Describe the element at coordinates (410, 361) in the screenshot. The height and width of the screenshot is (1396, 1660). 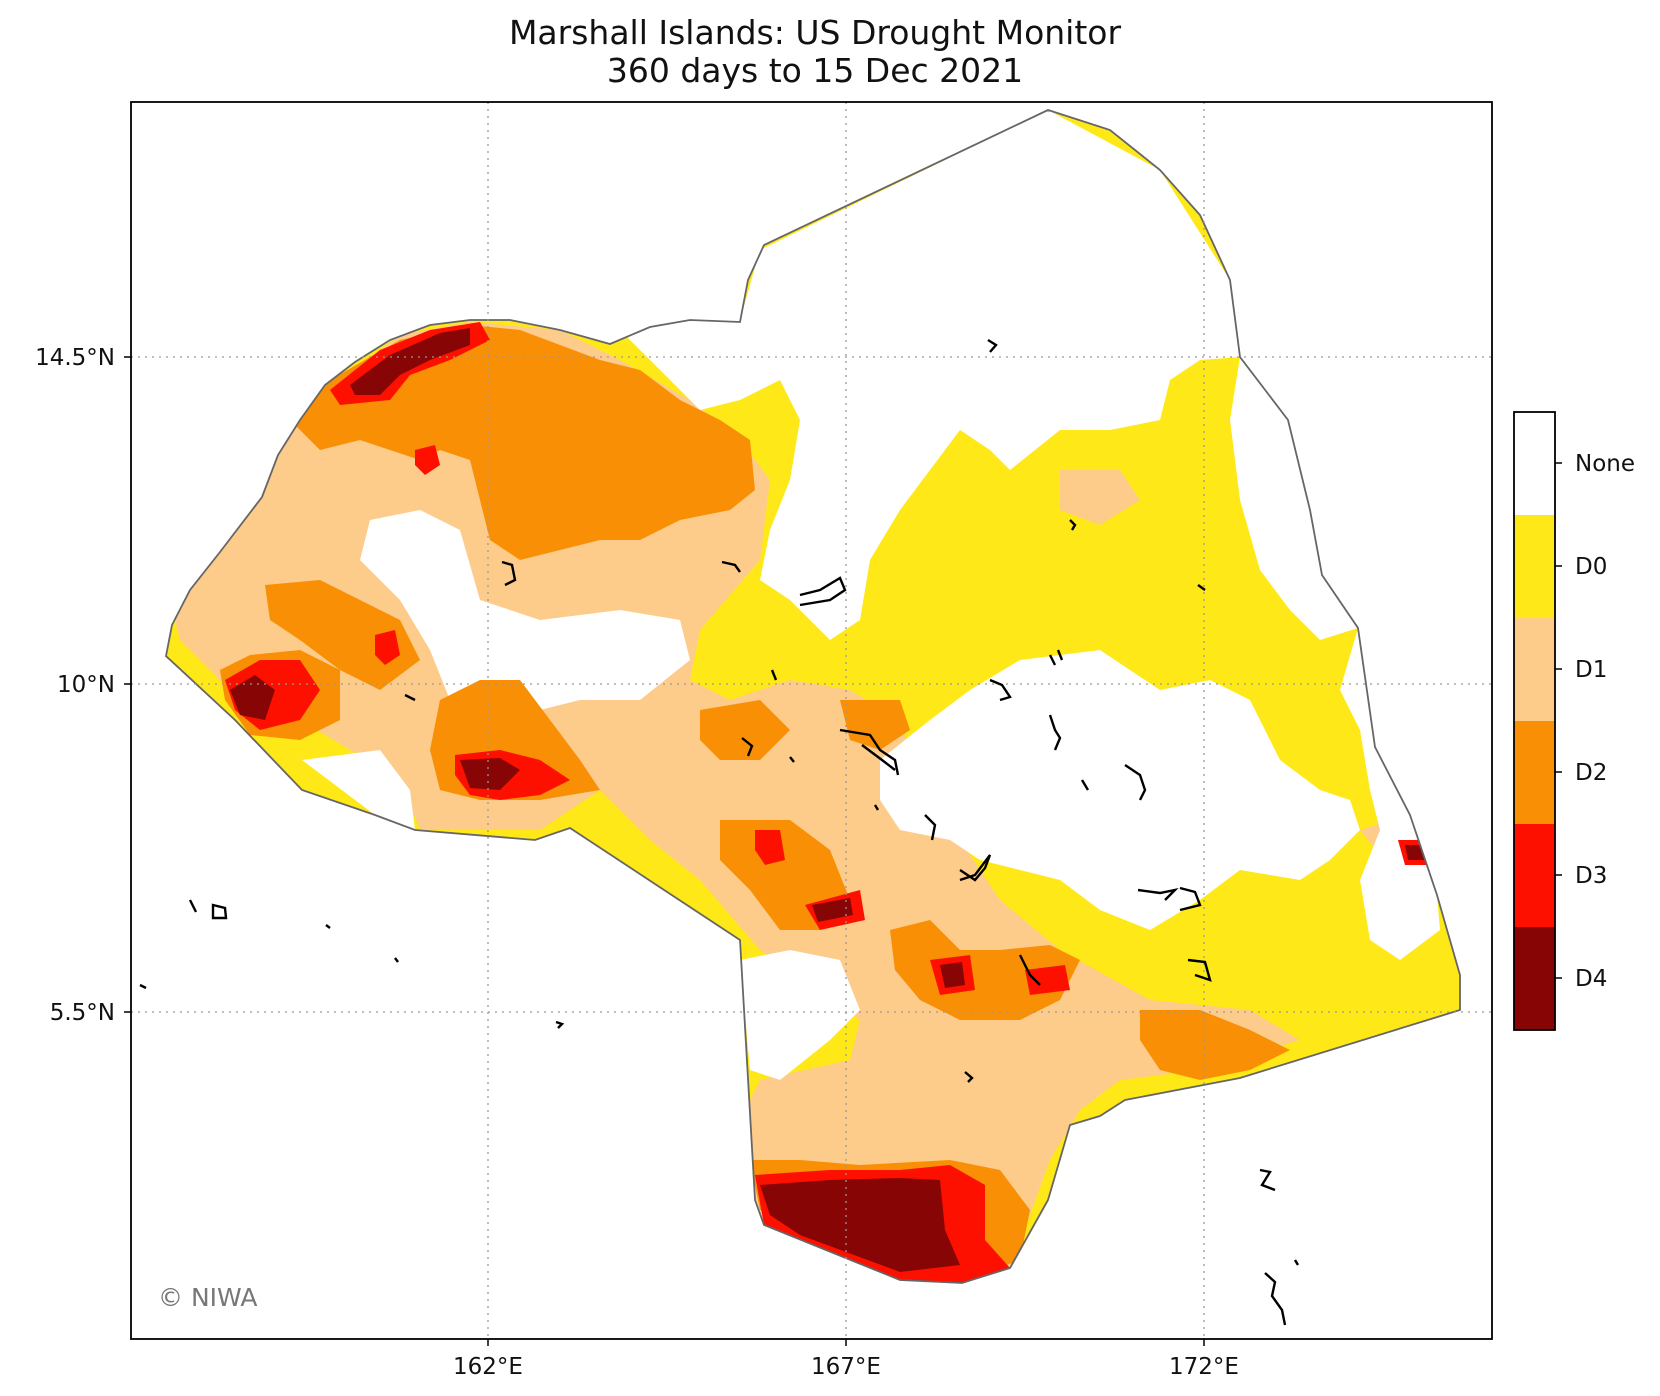
I see `d4-area-northwest` at that location.